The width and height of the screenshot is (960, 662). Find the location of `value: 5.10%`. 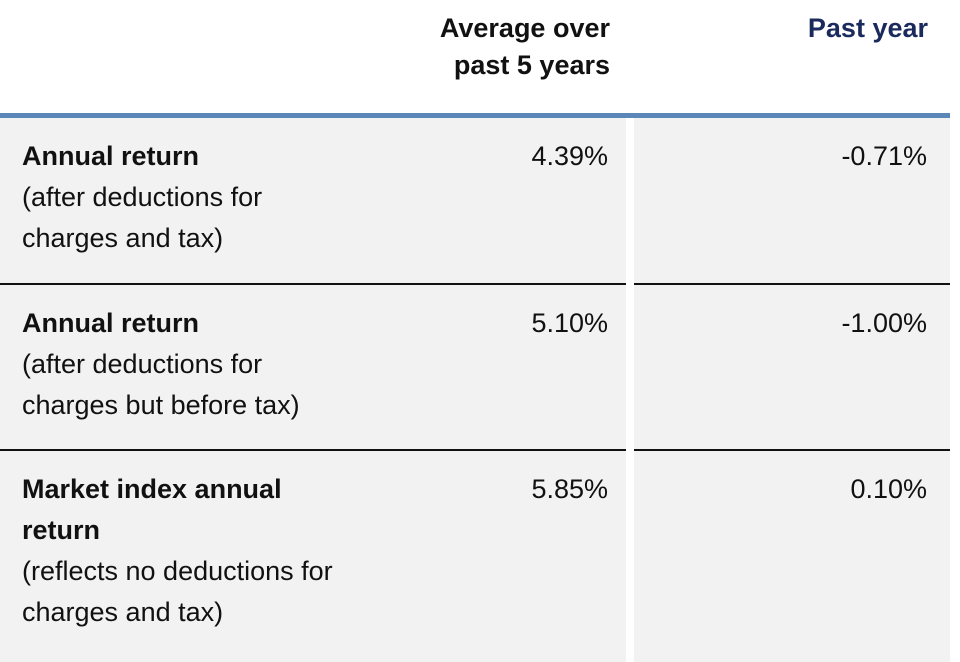

value: 5.10% is located at coordinates (569, 323).